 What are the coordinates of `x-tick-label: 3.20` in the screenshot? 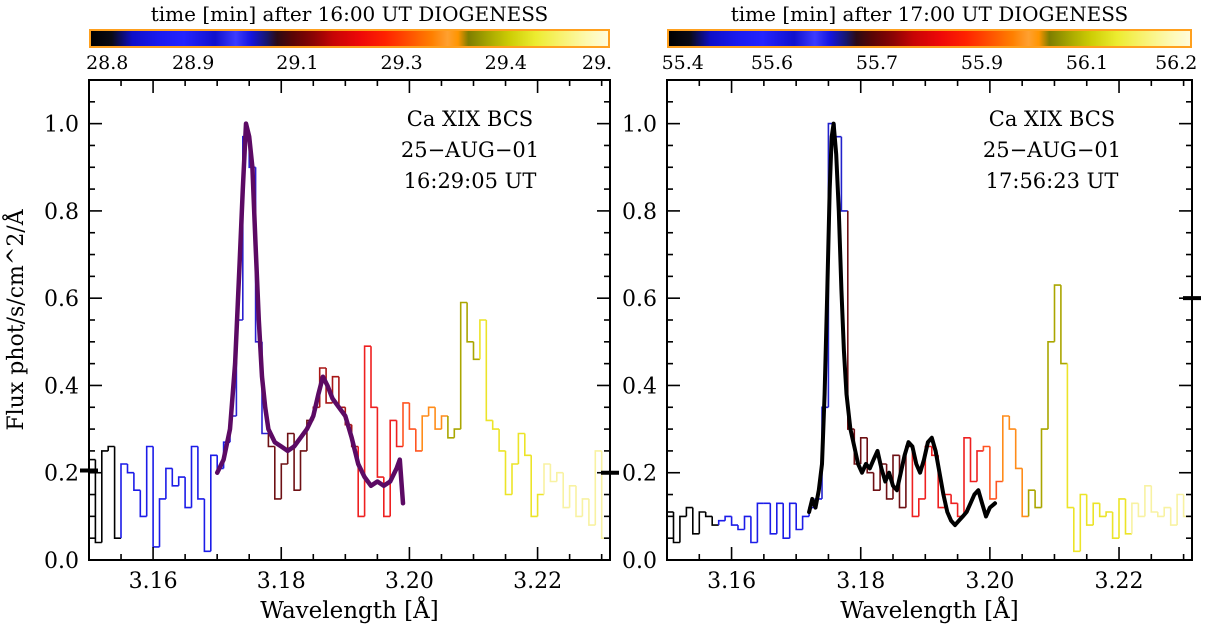 It's located at (989, 581).